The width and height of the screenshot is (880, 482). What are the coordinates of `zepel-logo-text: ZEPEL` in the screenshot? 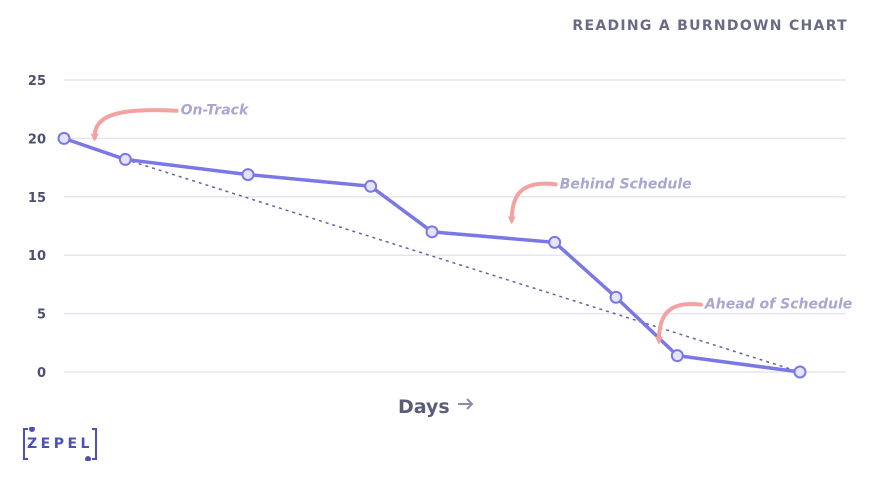 It's located at (60, 444).